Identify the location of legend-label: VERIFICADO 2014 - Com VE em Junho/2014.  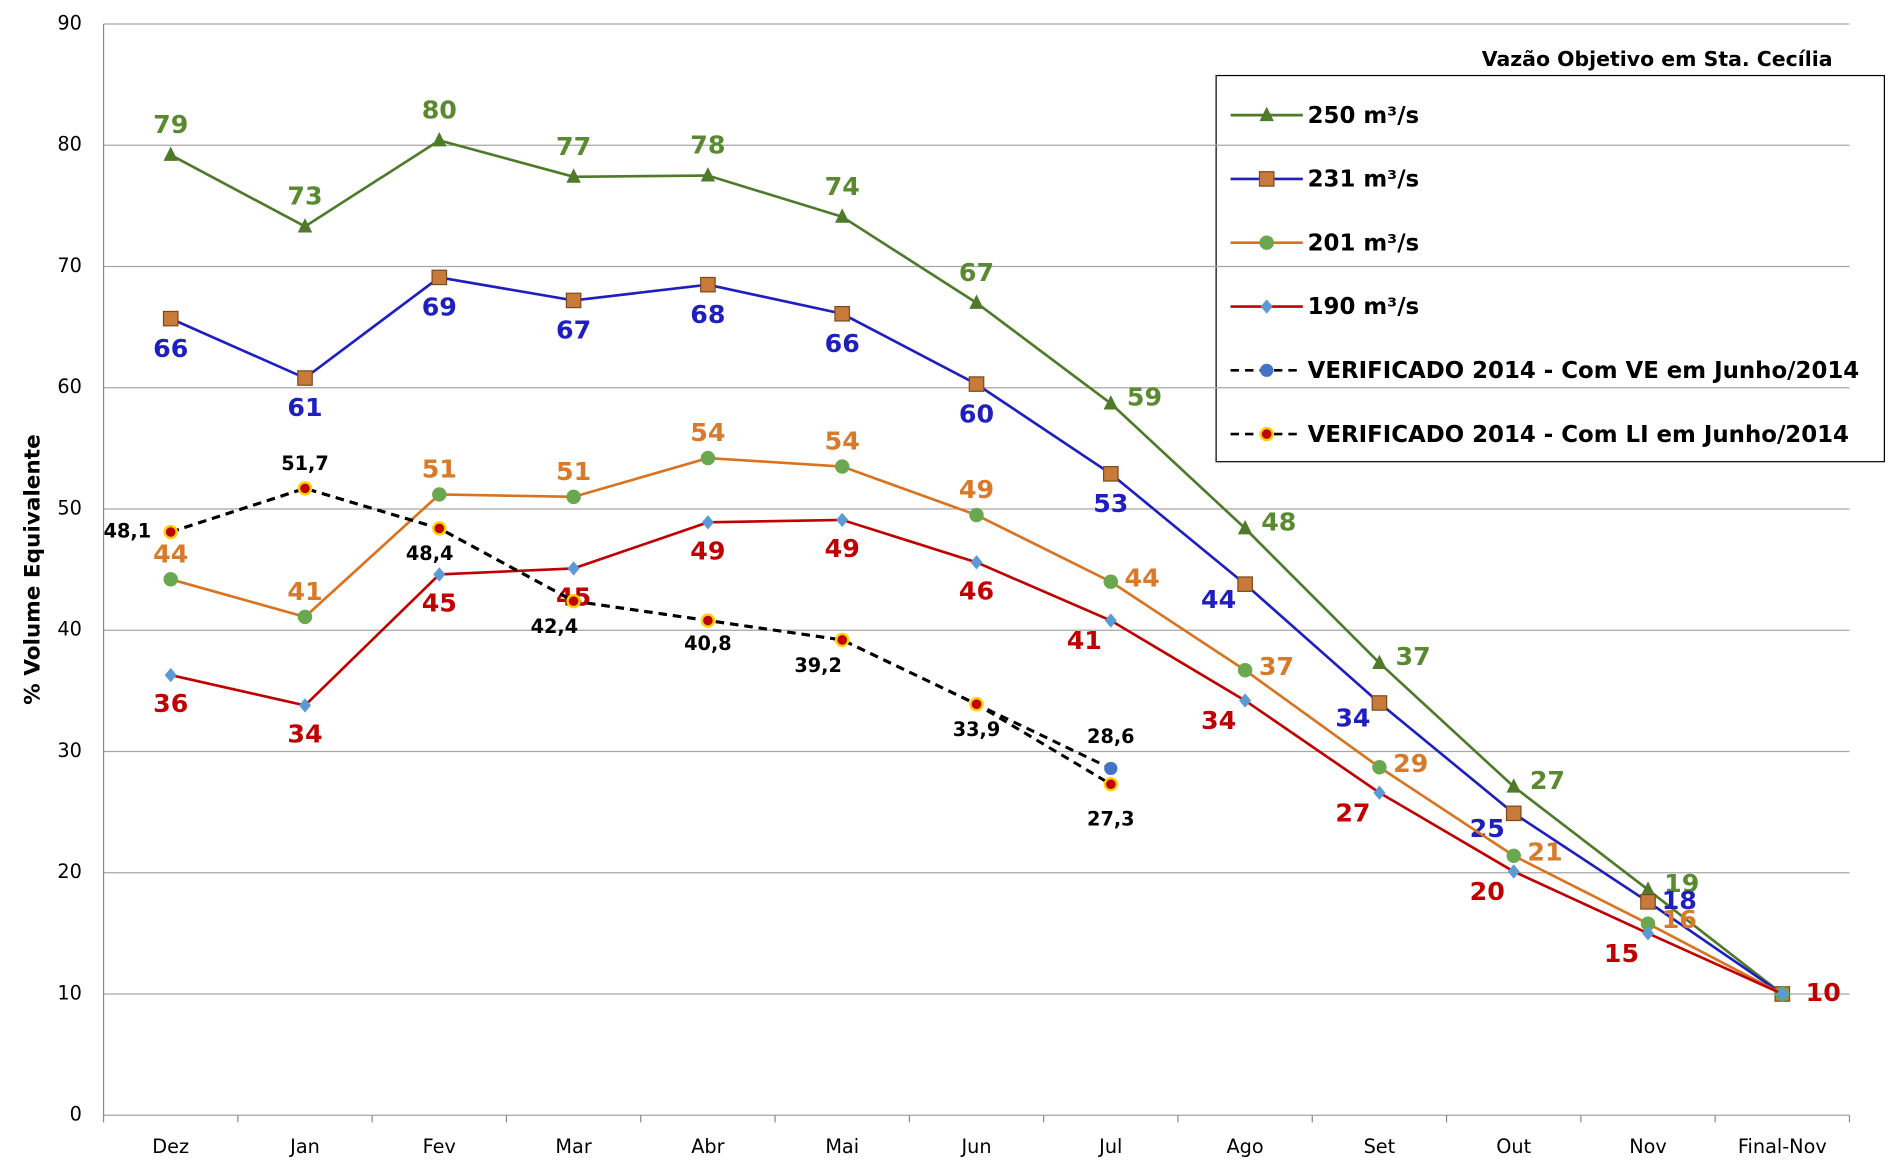
(1584, 371).